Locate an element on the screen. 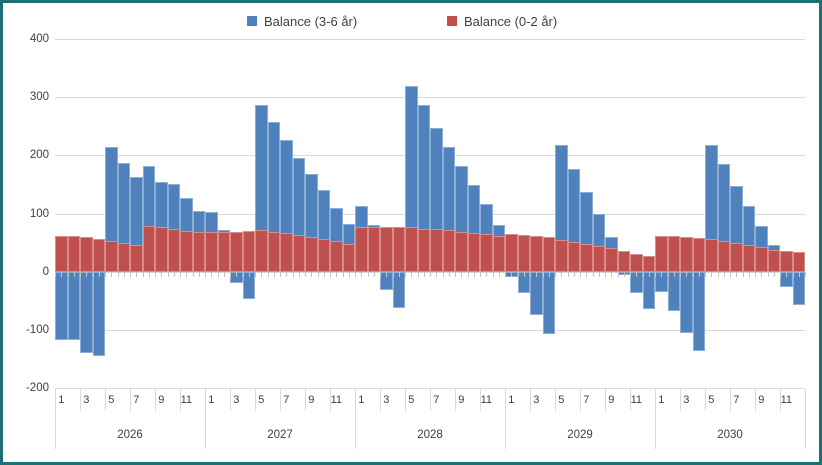 This screenshot has width=822, height=465. bar-balance-0-2-m1 is located at coordinates (61, 253).